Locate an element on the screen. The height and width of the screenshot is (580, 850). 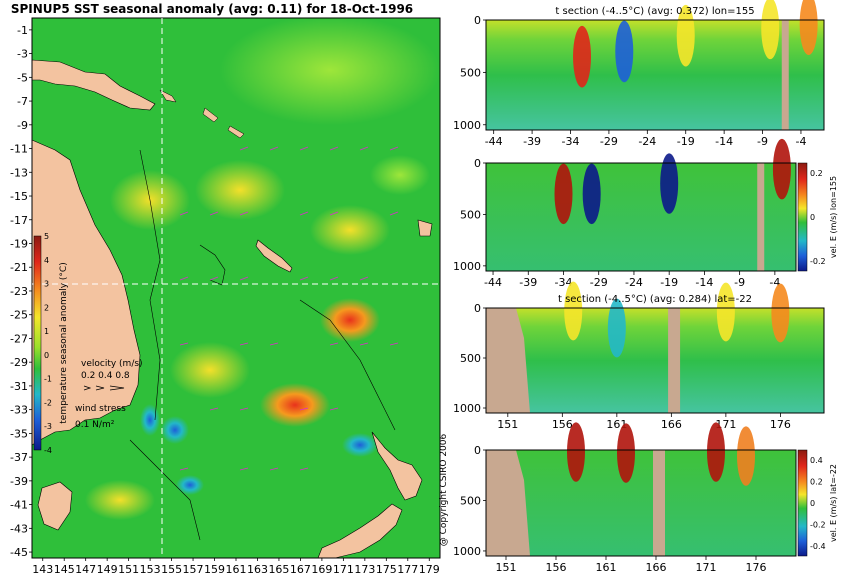
vel-colorbar-tick: -0.2 is located at coordinates (818, 261).